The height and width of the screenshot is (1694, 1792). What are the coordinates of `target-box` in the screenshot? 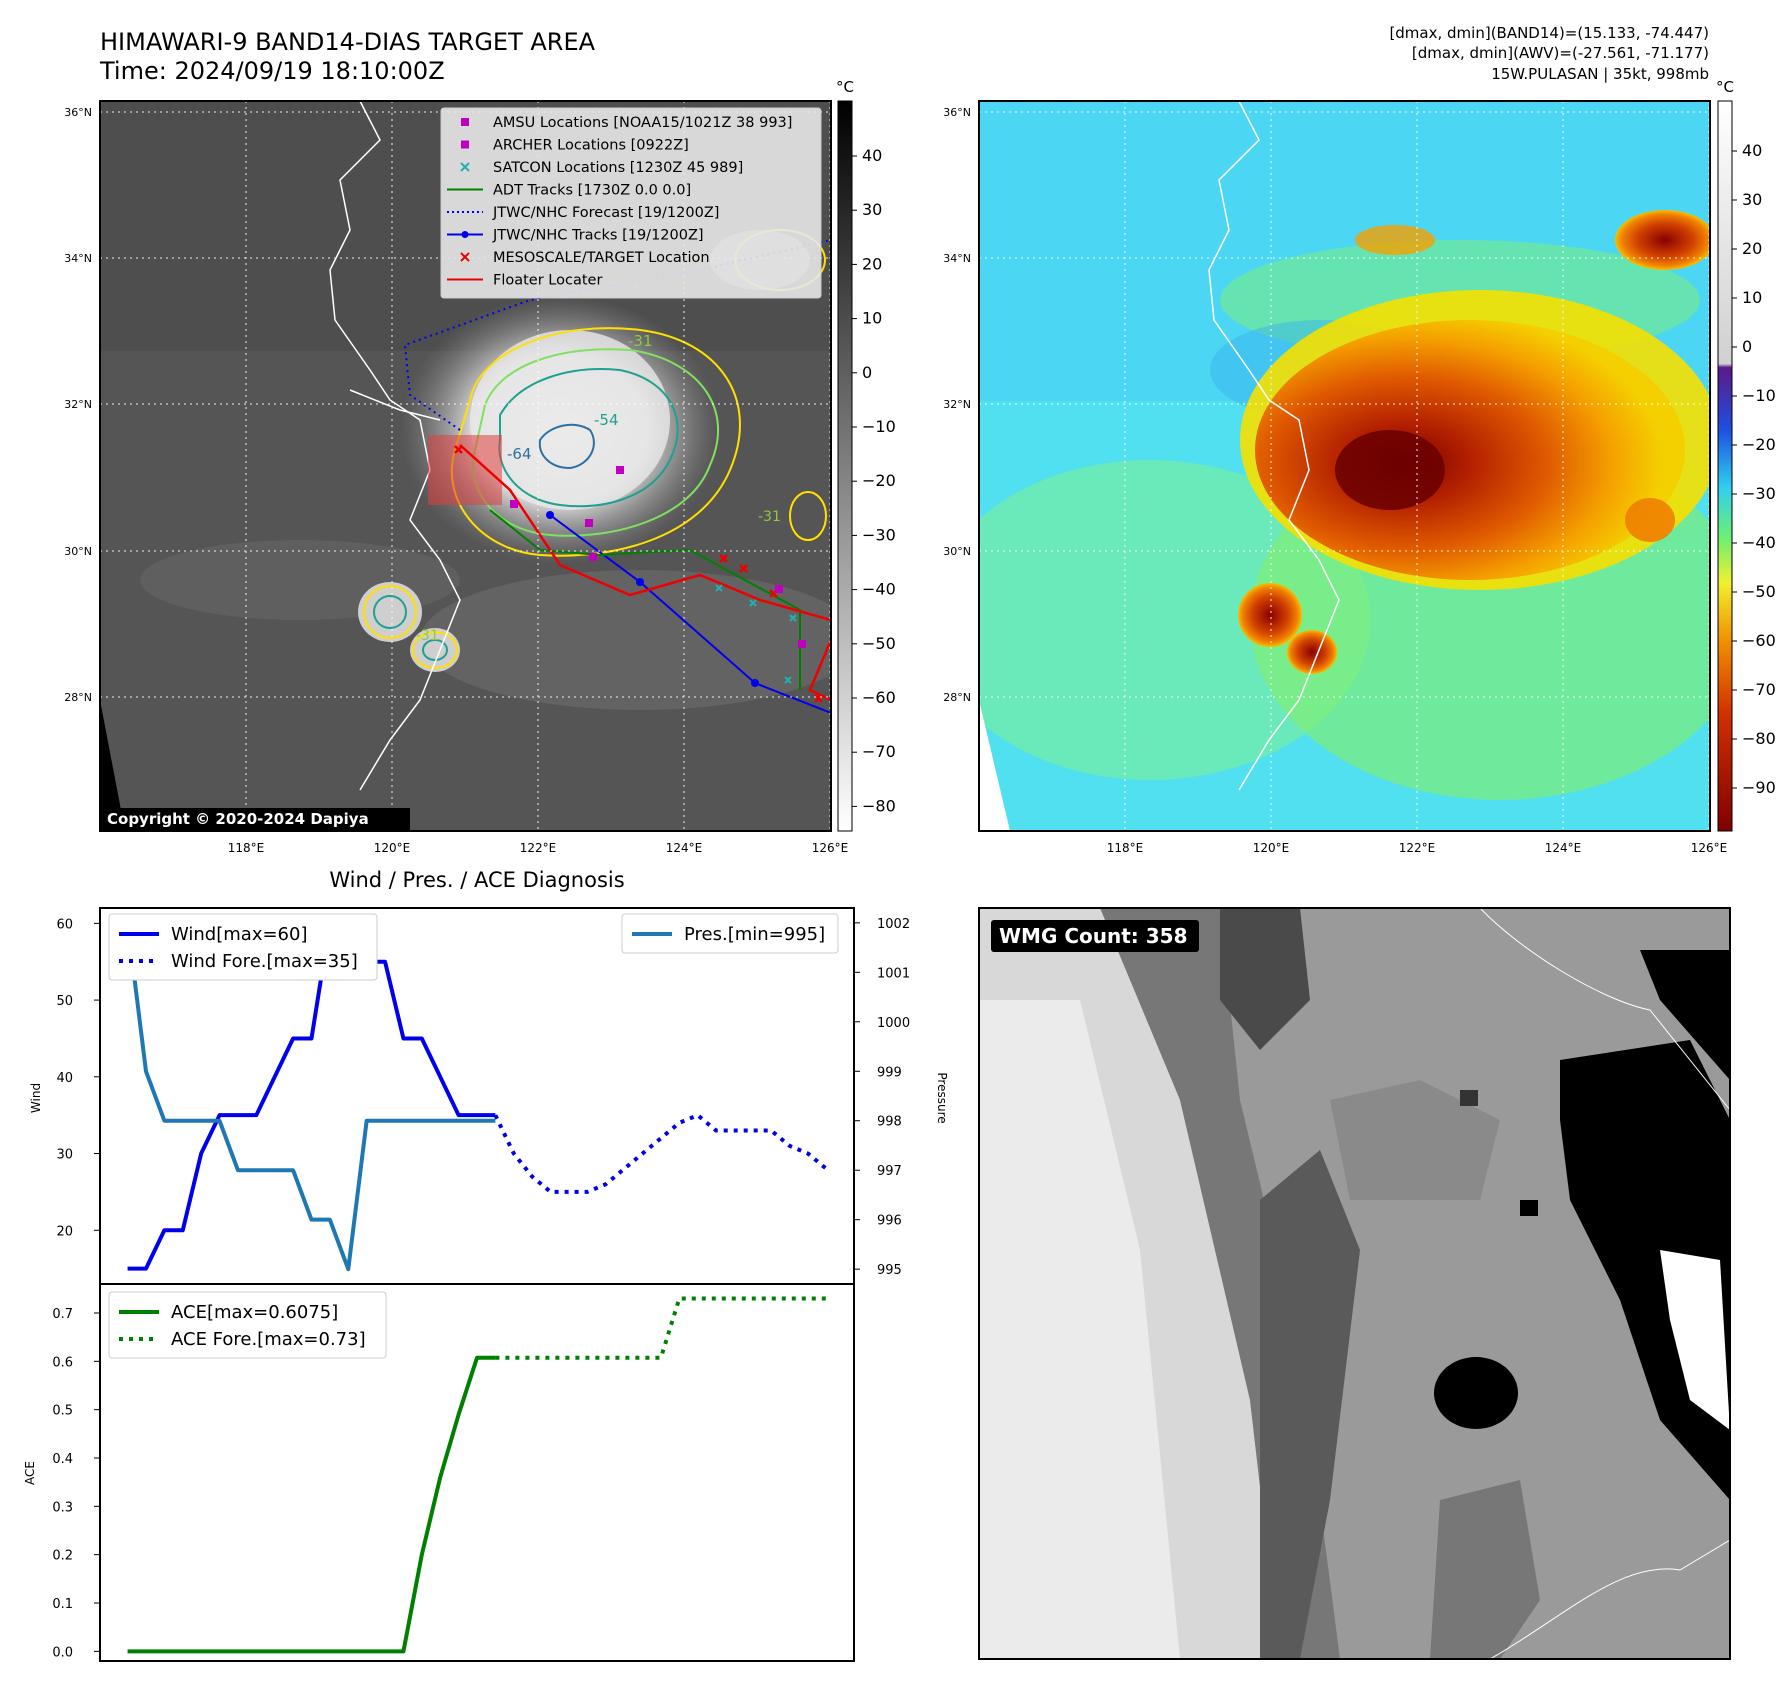 It's located at (465, 470).